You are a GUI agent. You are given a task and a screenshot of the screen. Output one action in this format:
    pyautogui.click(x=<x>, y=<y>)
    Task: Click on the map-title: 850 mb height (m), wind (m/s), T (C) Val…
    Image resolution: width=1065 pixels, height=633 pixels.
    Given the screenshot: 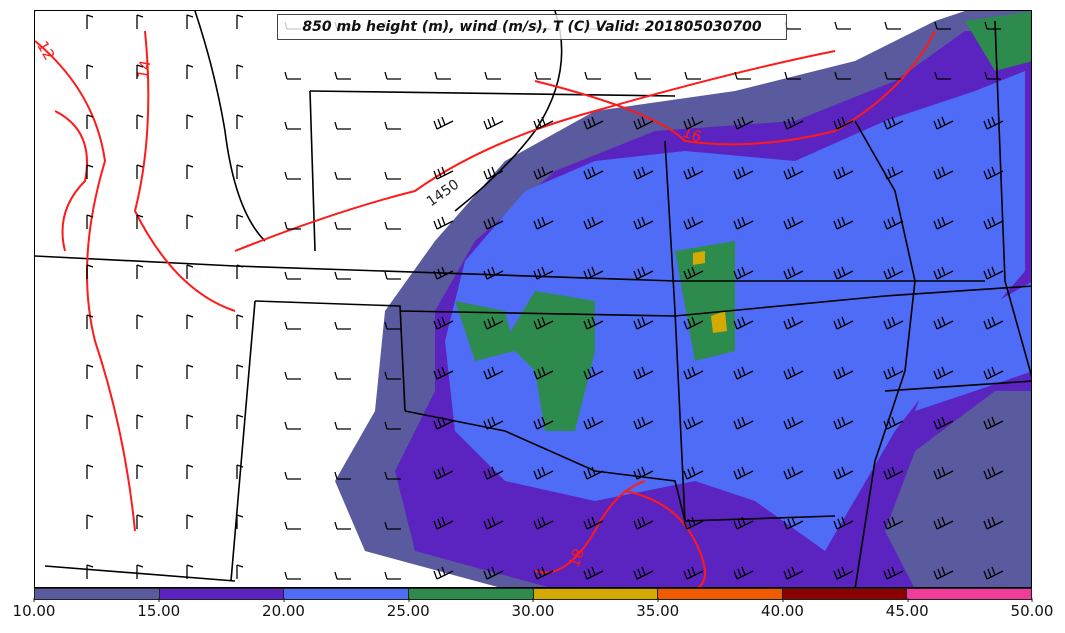 What is the action you would take?
    pyautogui.click(x=532, y=27)
    